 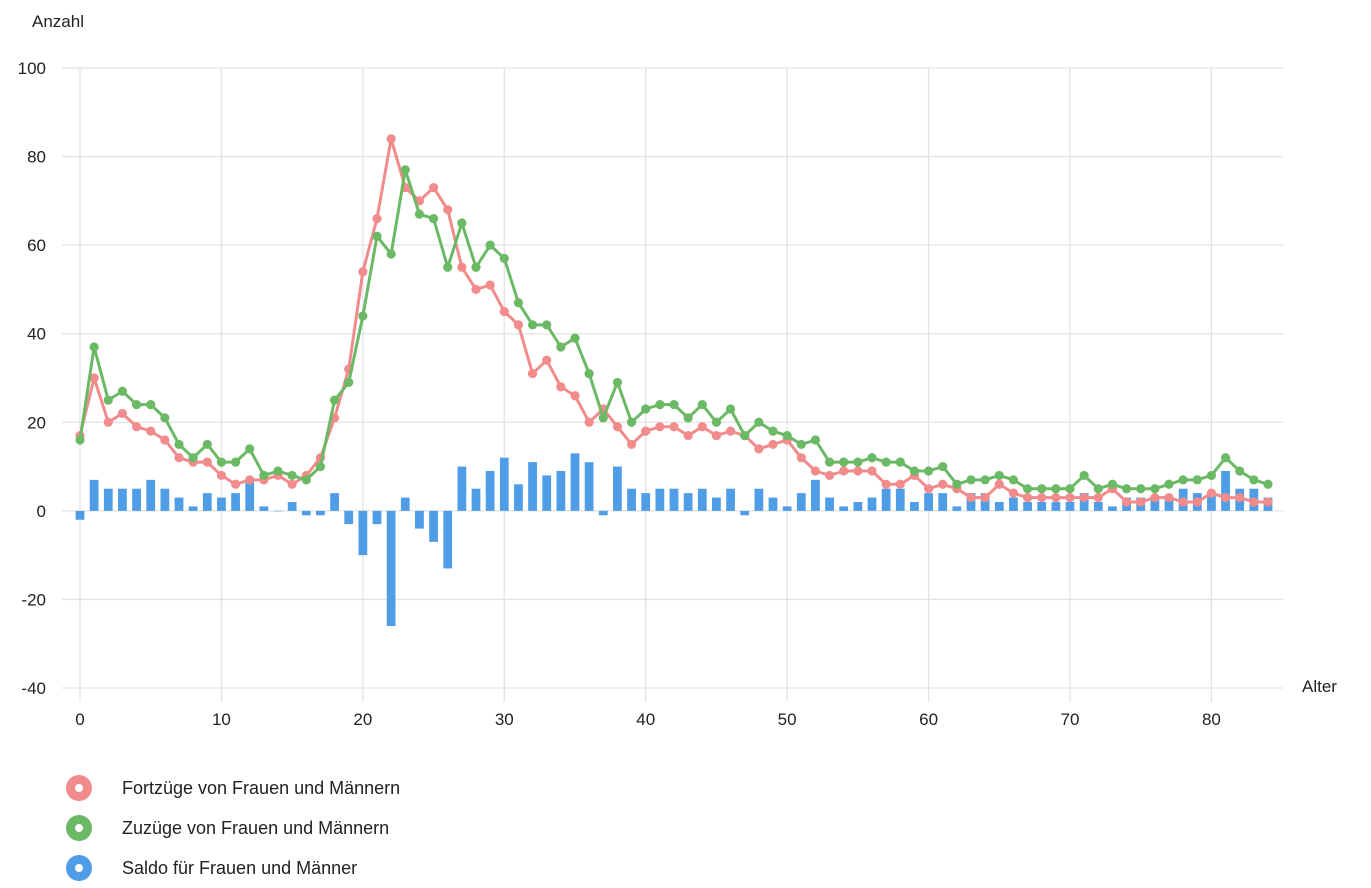 I want to click on x-tick-label: 80, so click(x=1211, y=719).